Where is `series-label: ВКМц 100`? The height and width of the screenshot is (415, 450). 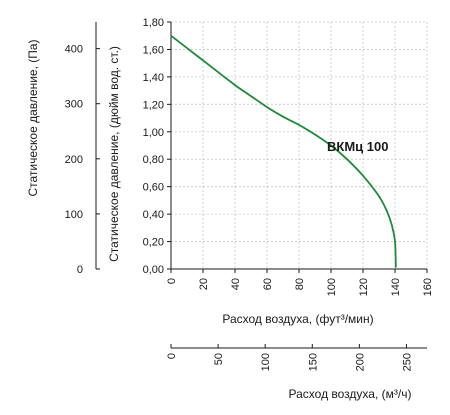 series-label: ВКМц 100 is located at coordinates (357, 146).